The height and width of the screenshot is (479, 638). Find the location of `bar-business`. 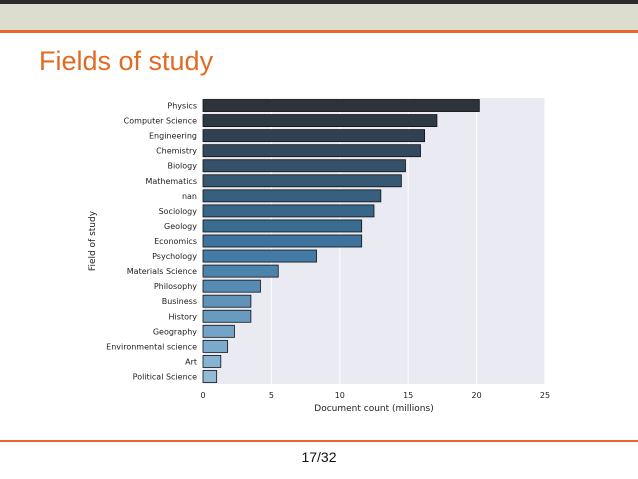

bar-business is located at coordinates (227, 301).